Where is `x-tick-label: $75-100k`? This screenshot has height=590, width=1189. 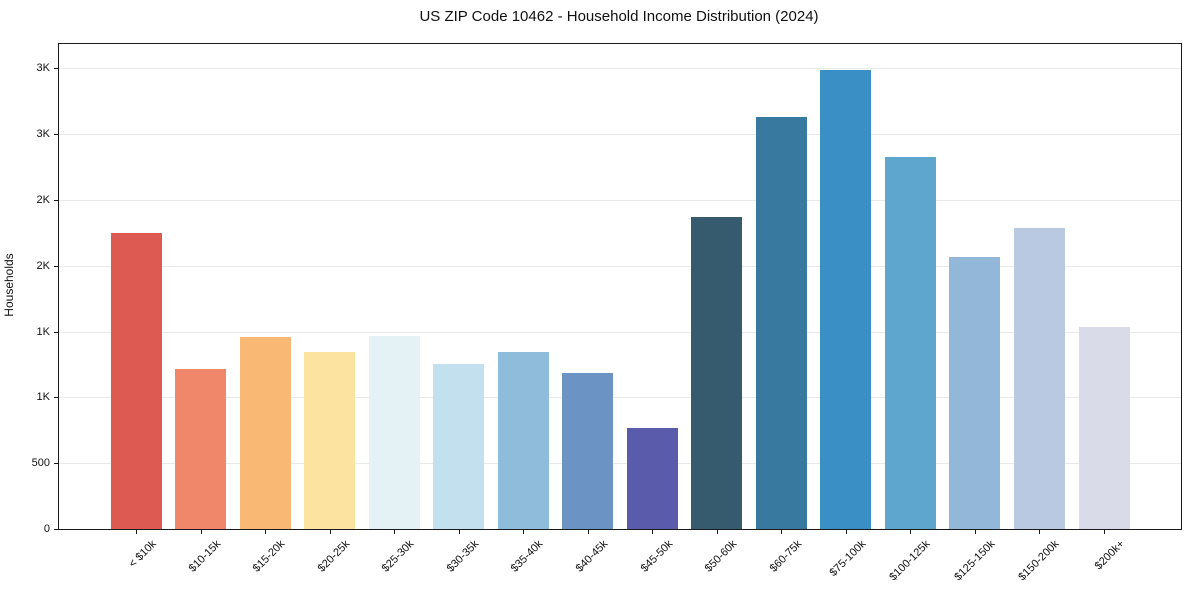
x-tick-label: $75-100k is located at coordinates (848, 558).